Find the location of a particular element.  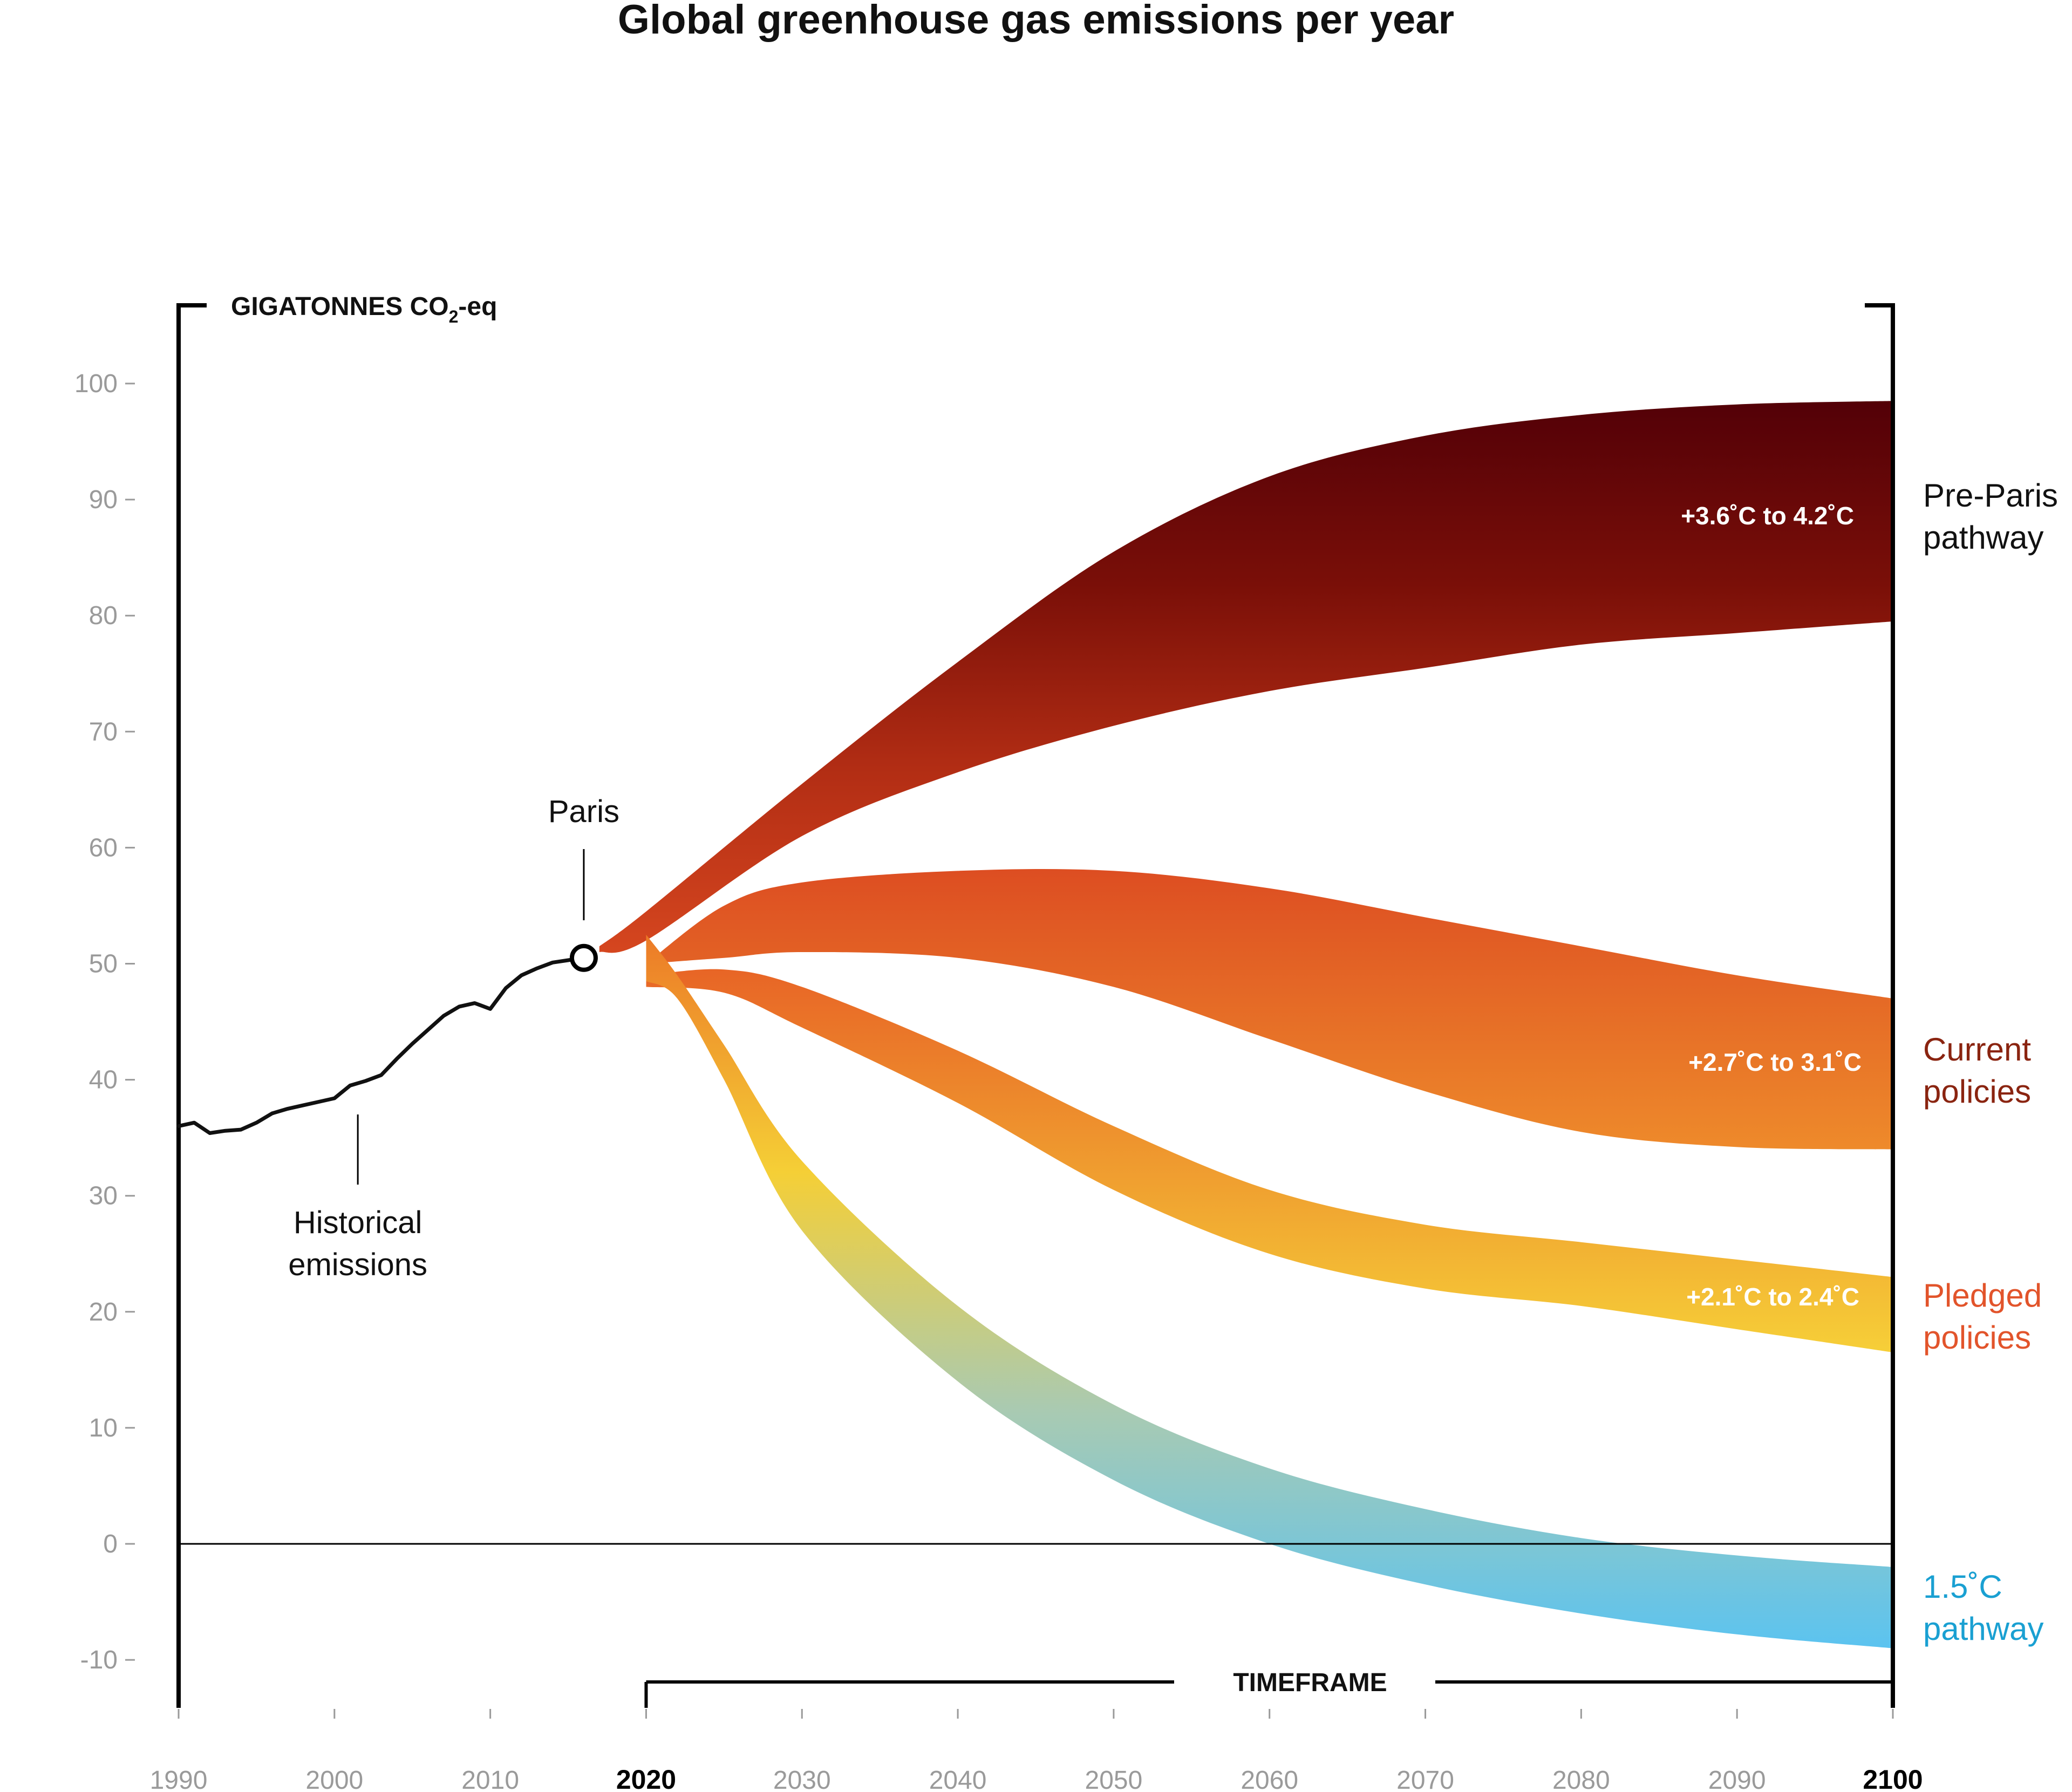

y-tick-label: 30 is located at coordinates (103, 1196).